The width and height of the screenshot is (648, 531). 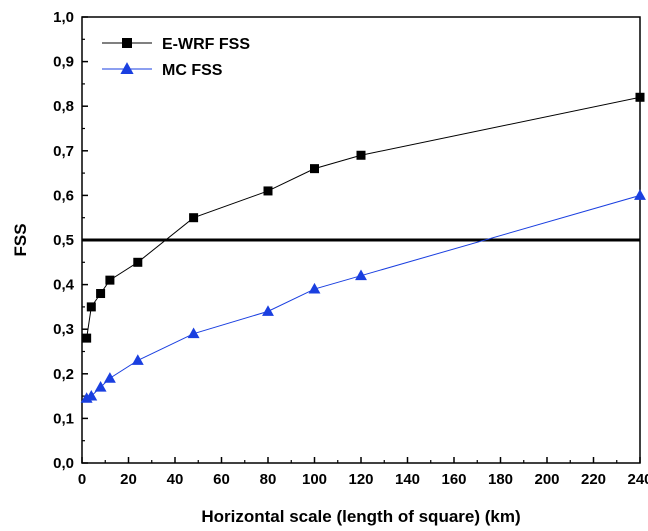 What do you see at coordinates (176, 57) in the screenshot?
I see `legend: E-WRF FSS MC FSS` at bounding box center [176, 57].